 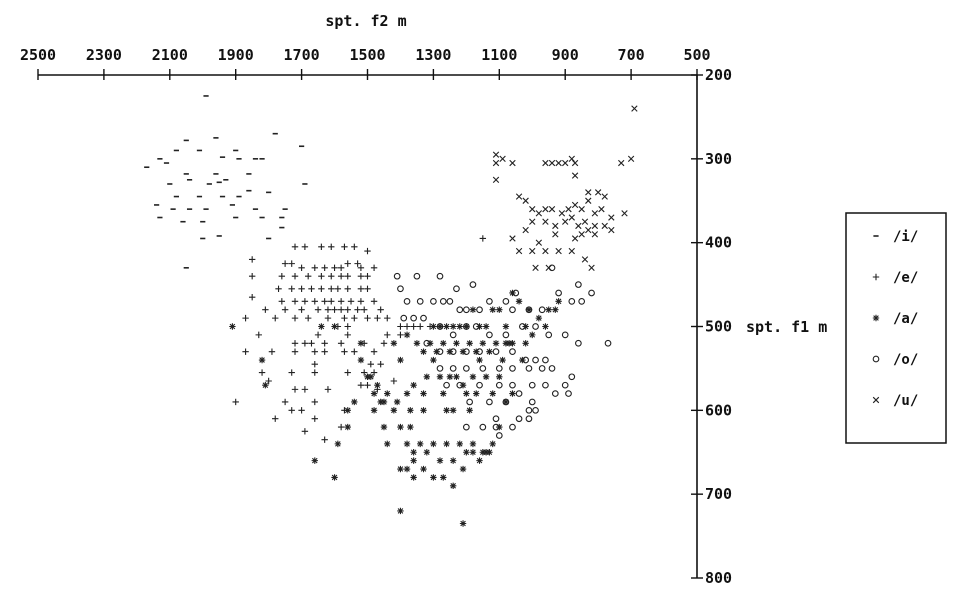 I want to click on y-axis-title: spt. f1 m, so click(x=786, y=327).